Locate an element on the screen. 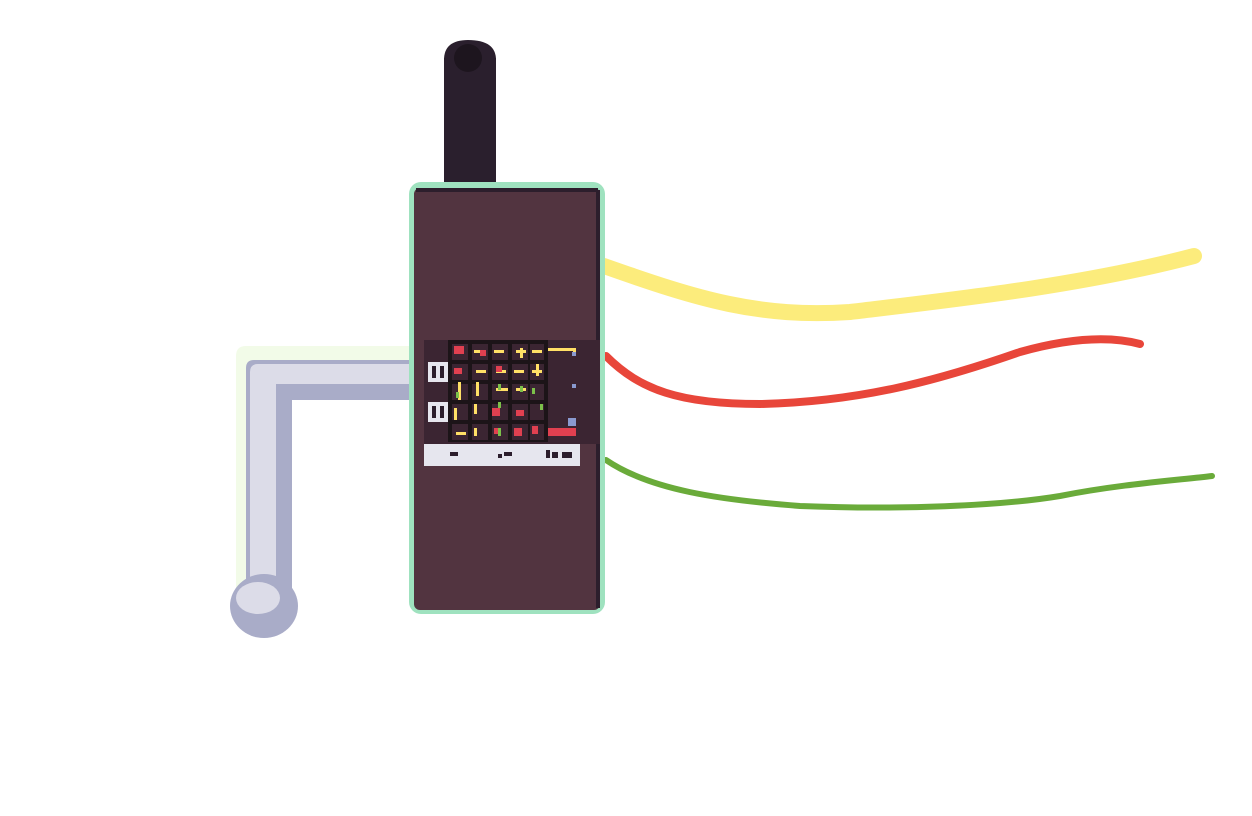  green-wire is located at coordinates (909, 484).